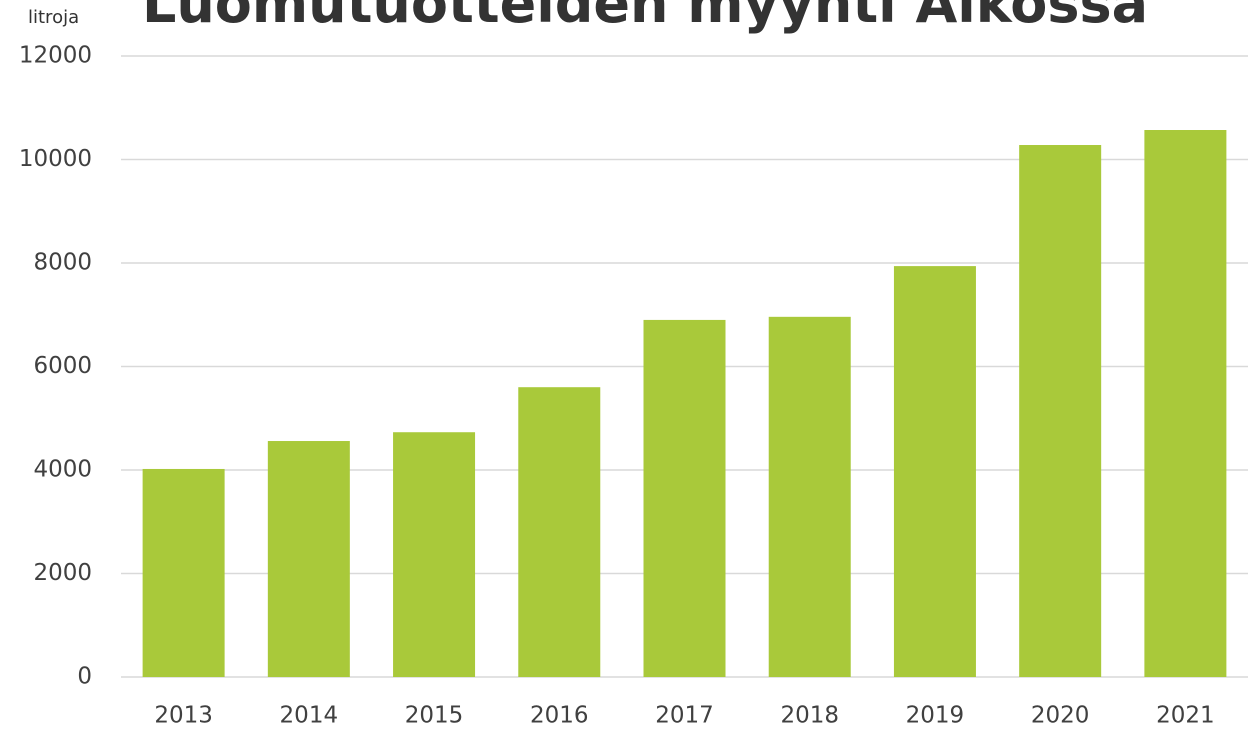 This screenshot has width=1248, height=730. What do you see at coordinates (53, 17) in the screenshot?
I see `y-axis-label: litroja` at bounding box center [53, 17].